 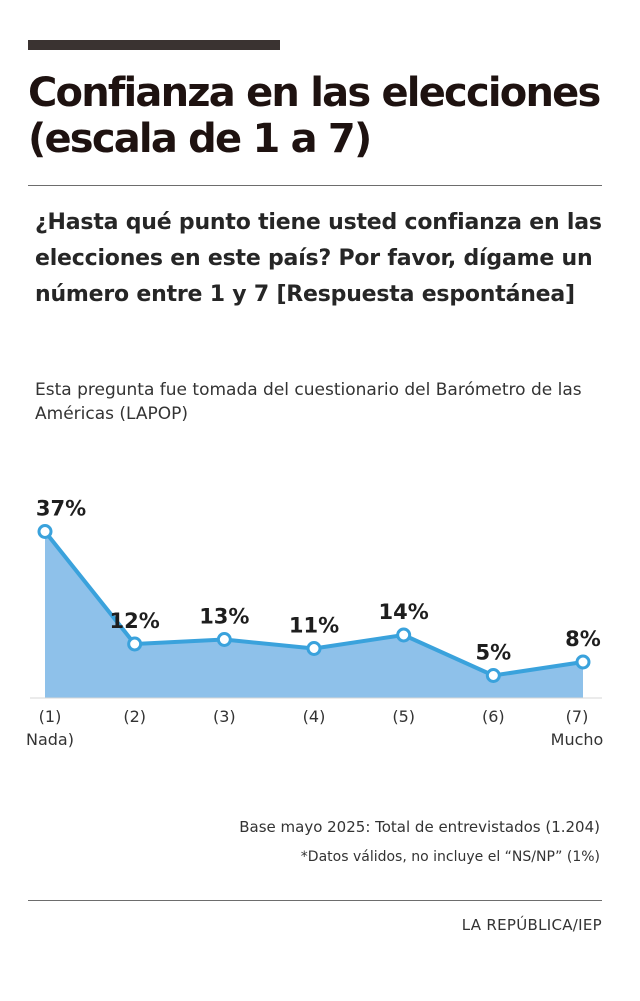 What do you see at coordinates (224, 617) in the screenshot?
I see `data-label: 13%` at bounding box center [224, 617].